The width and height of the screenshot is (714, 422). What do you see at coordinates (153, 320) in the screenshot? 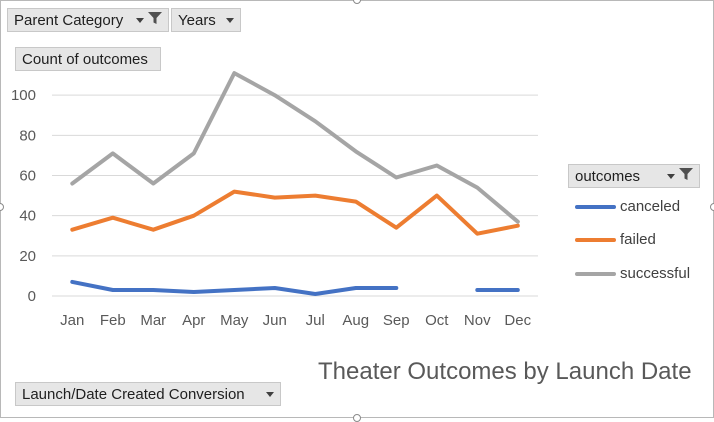
I see `x-tick-label: Mar` at bounding box center [153, 320].